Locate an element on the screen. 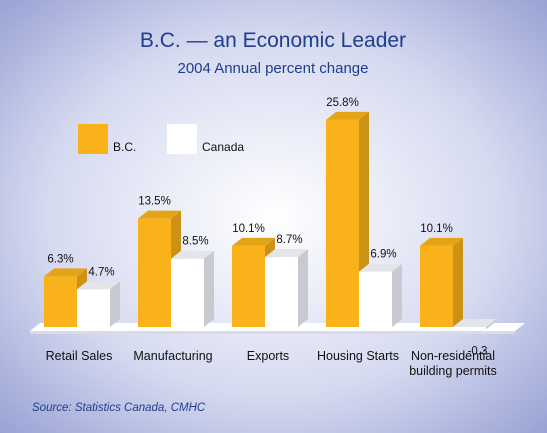 The image size is (547, 433). category-label-4: Non-residential building permits is located at coordinates (453, 363).